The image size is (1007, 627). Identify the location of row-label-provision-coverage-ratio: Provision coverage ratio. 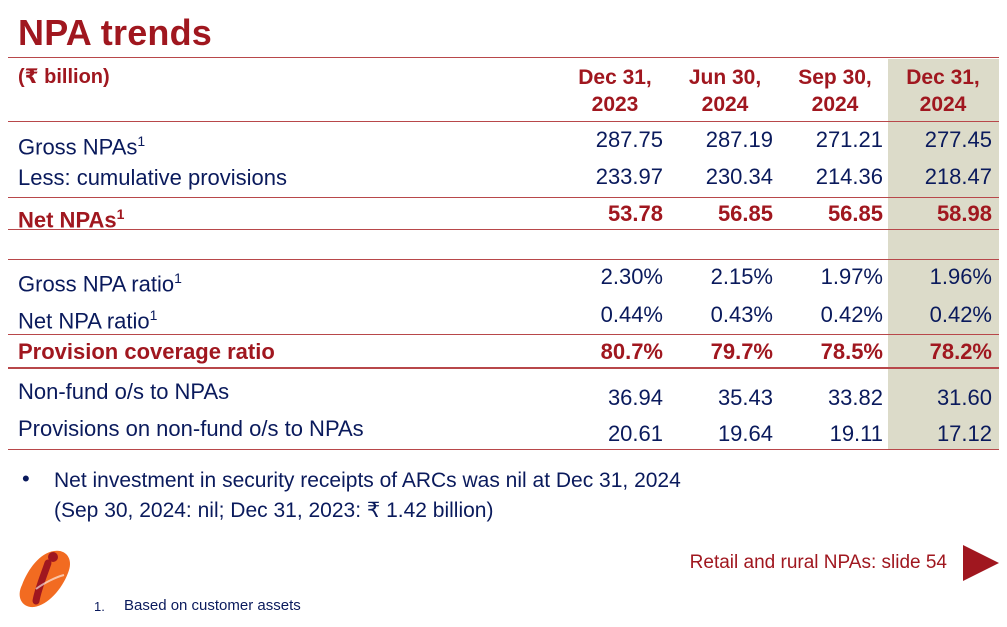
(146, 351).